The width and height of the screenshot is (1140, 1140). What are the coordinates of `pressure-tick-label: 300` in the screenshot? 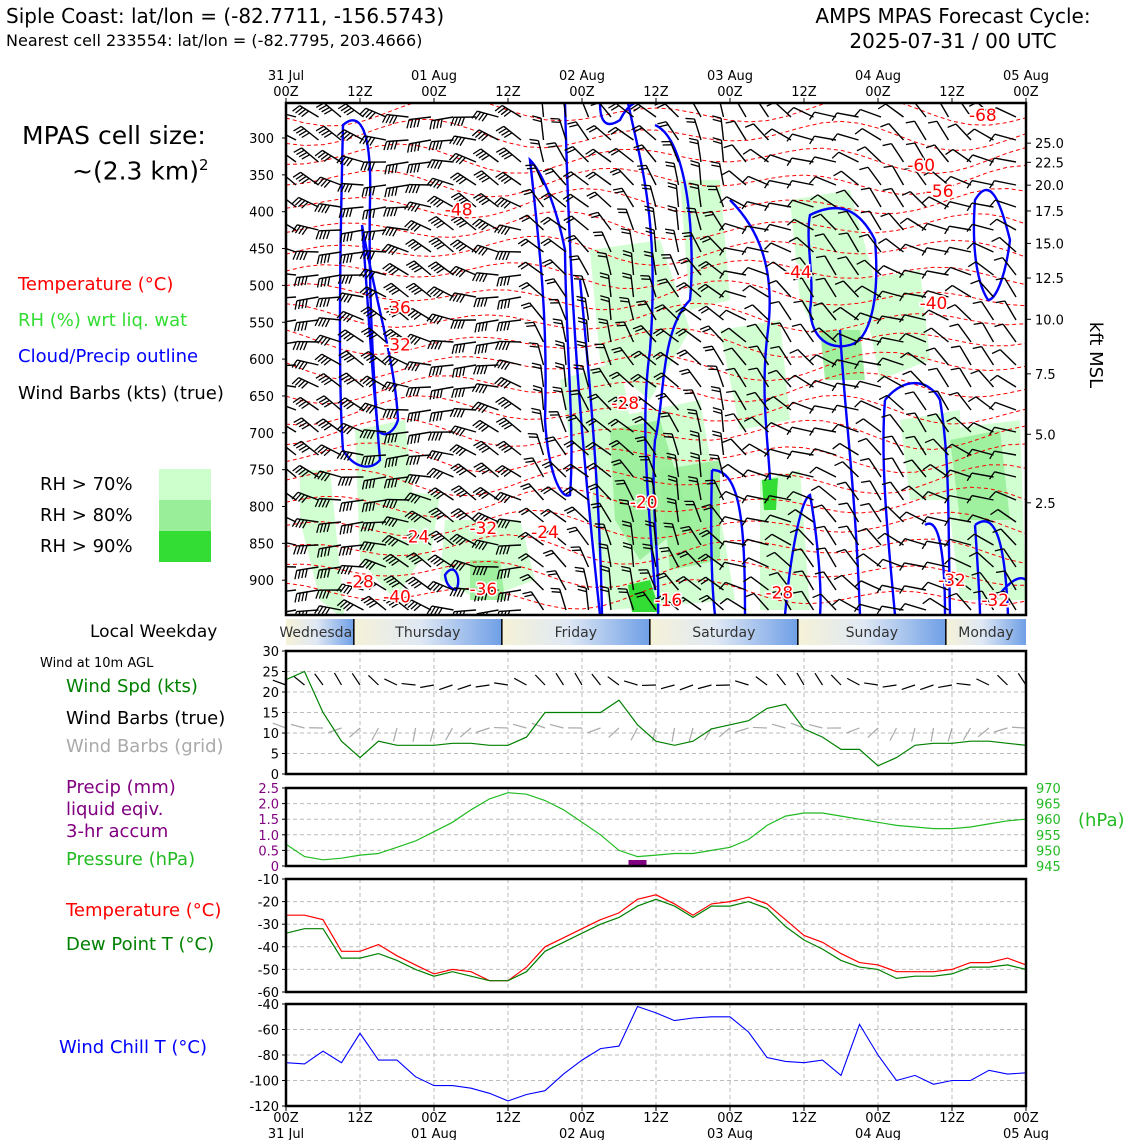 It's located at (261, 139).